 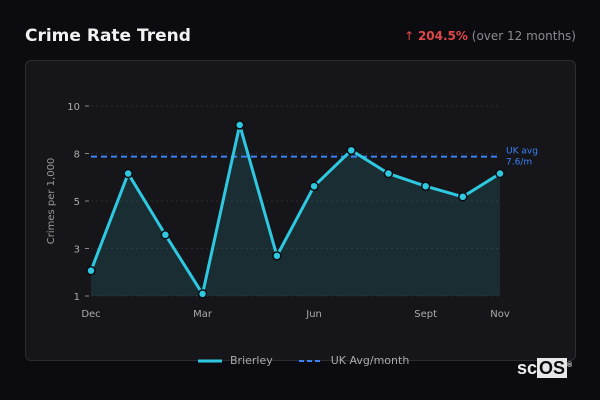 I want to click on legend-reference-swatch, so click(x=310, y=360).